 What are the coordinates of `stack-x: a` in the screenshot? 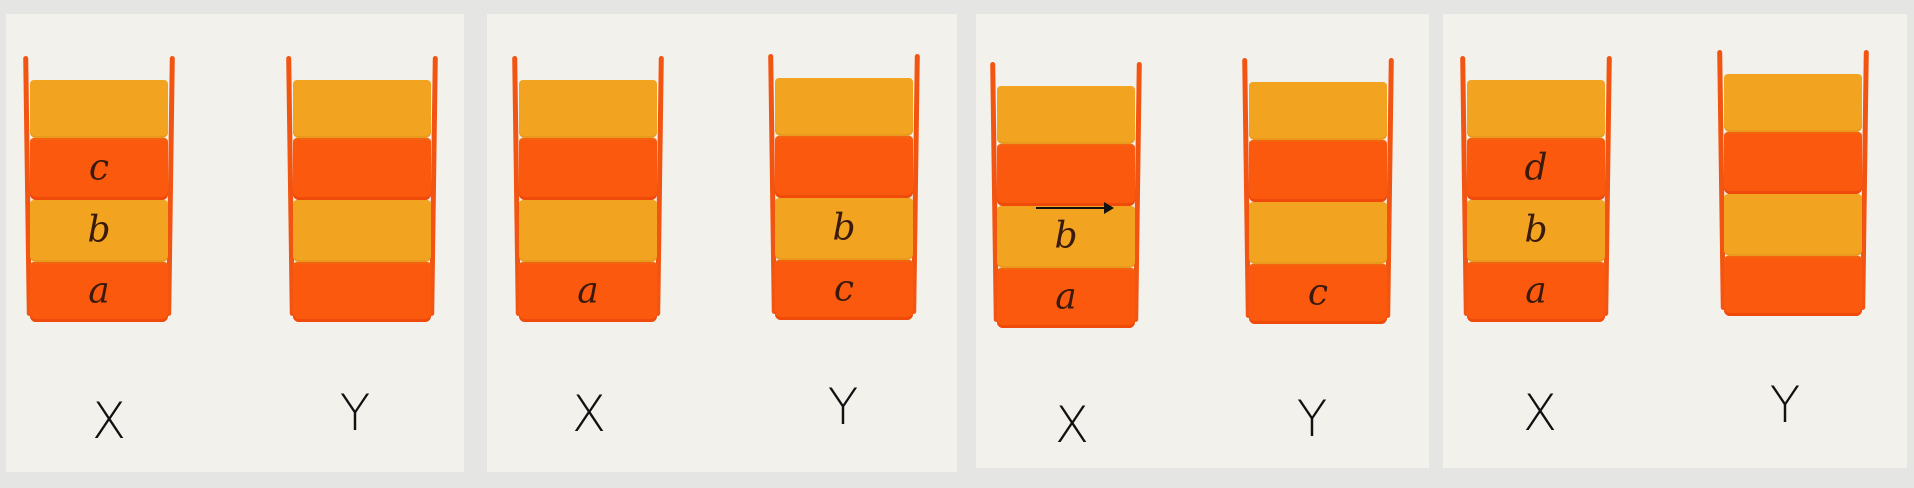 It's located at (588, 182).